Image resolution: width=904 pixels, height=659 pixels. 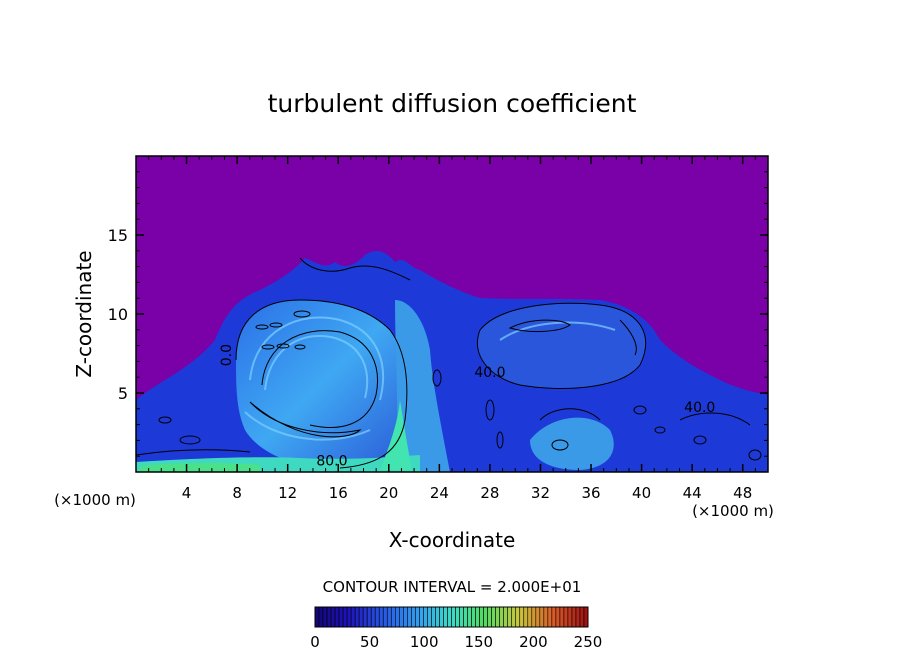 What do you see at coordinates (123, 393) in the screenshot?
I see `y-tick-label: 5` at bounding box center [123, 393].